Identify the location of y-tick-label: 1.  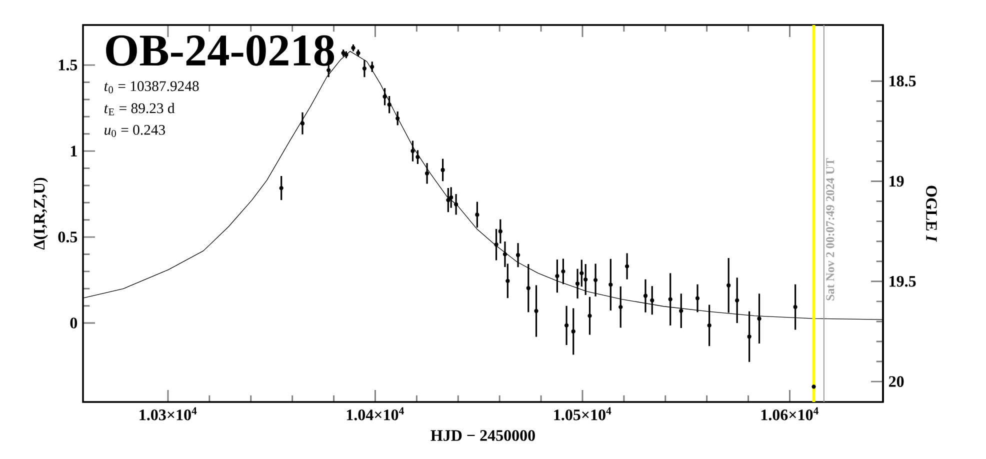
(73, 151).